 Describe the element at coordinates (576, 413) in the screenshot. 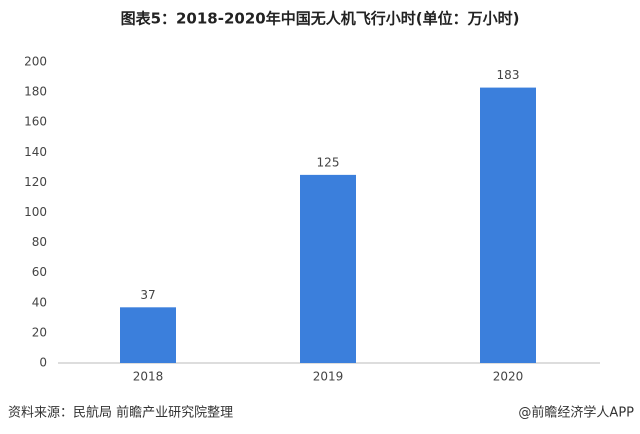

I see `credit: @前瞻经济学人APP` at that location.